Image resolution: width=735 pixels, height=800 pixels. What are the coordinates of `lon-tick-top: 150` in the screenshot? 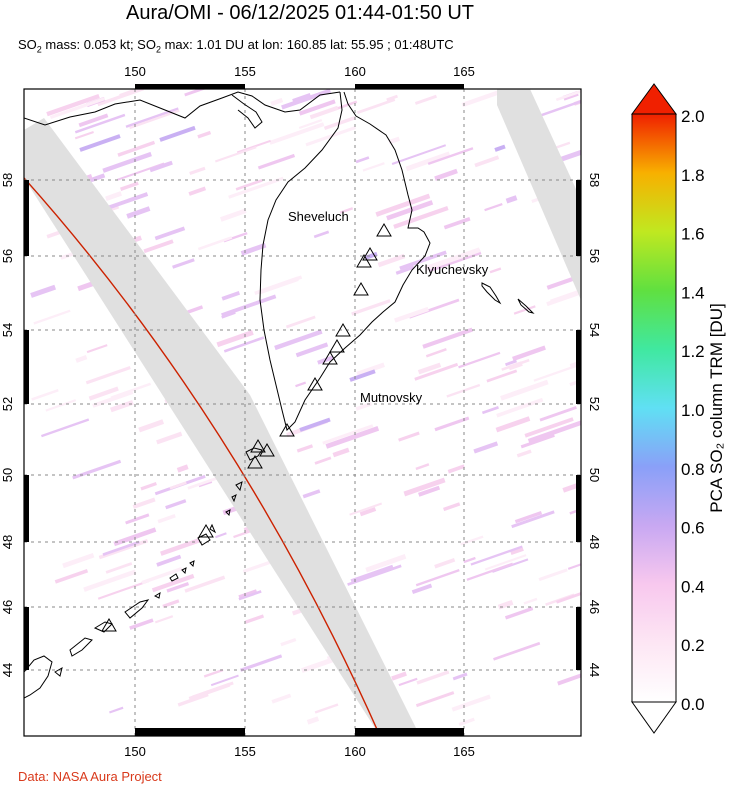 It's located at (135, 71).